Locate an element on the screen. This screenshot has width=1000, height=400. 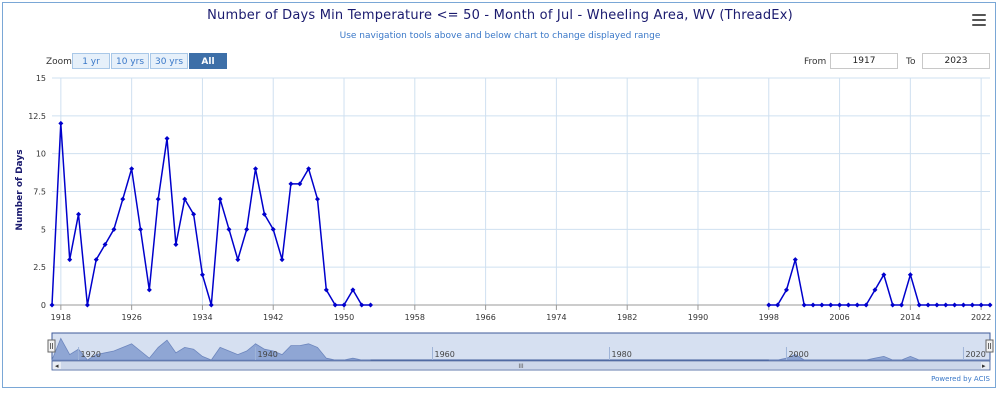
x-tick-label: 1958 is located at coordinates (415, 317).